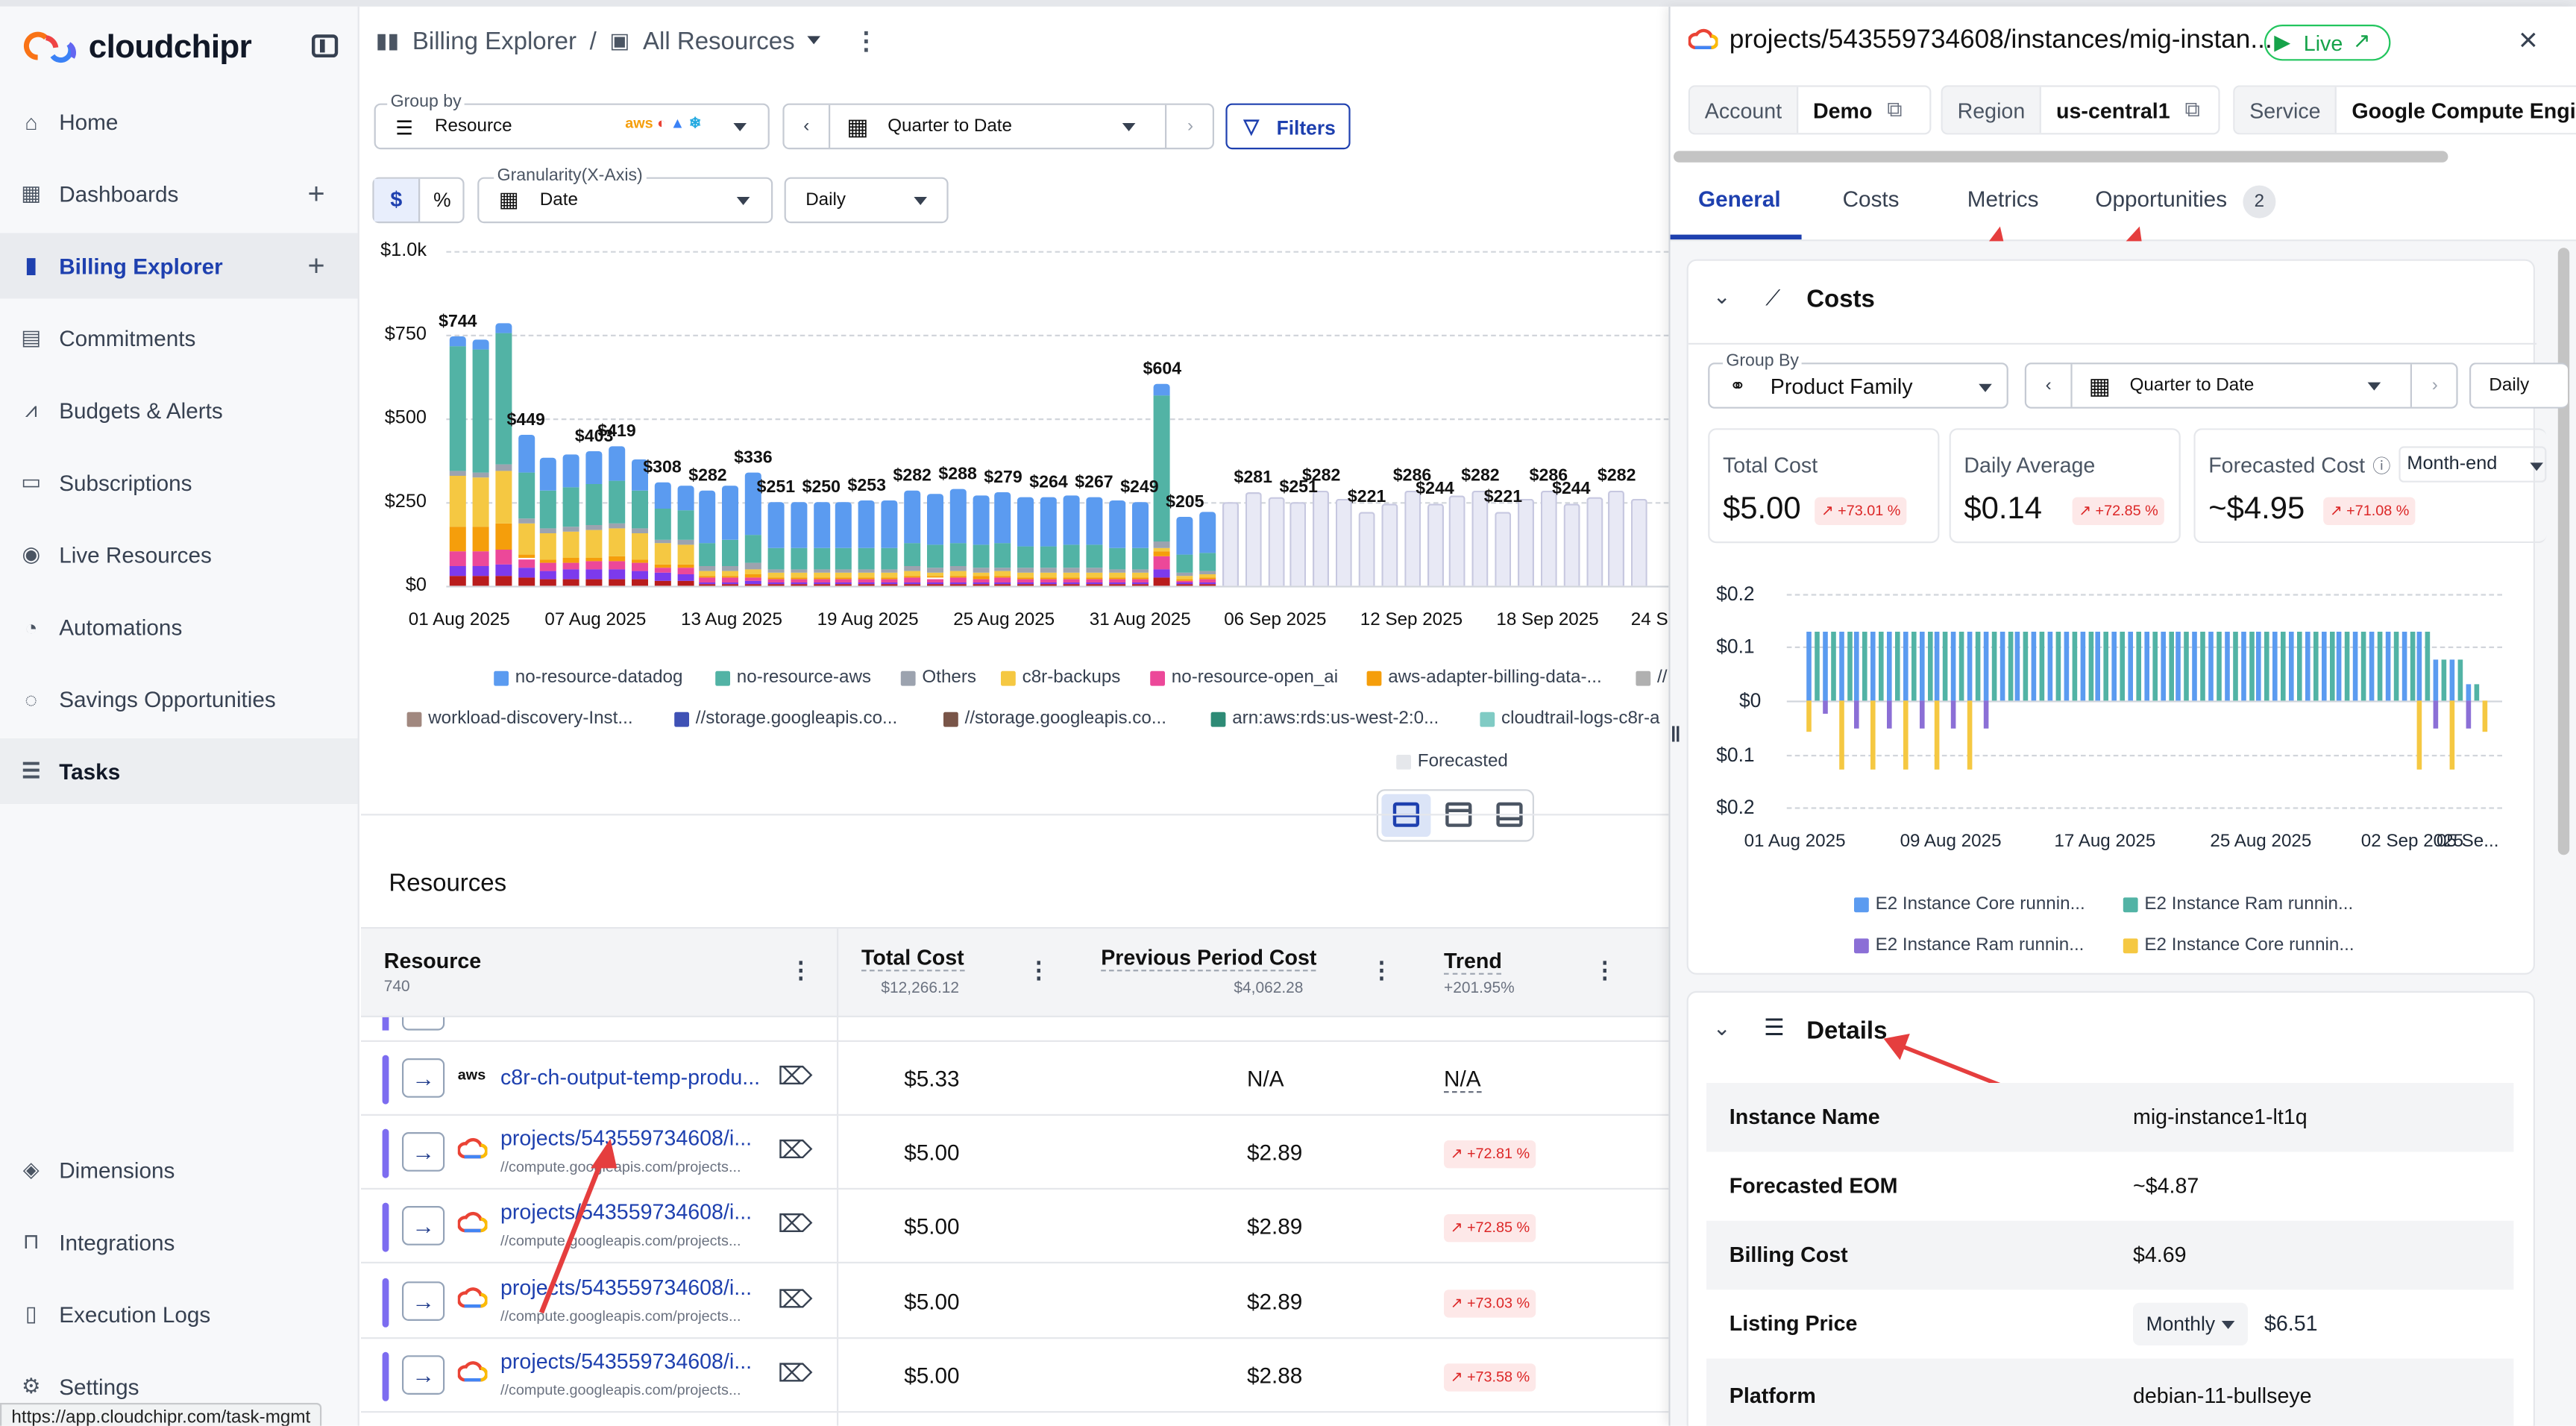 This screenshot has width=2576, height=1426. What do you see at coordinates (1209, 959) in the screenshot?
I see `column-header-previous-cost: Previous Period Cost` at bounding box center [1209, 959].